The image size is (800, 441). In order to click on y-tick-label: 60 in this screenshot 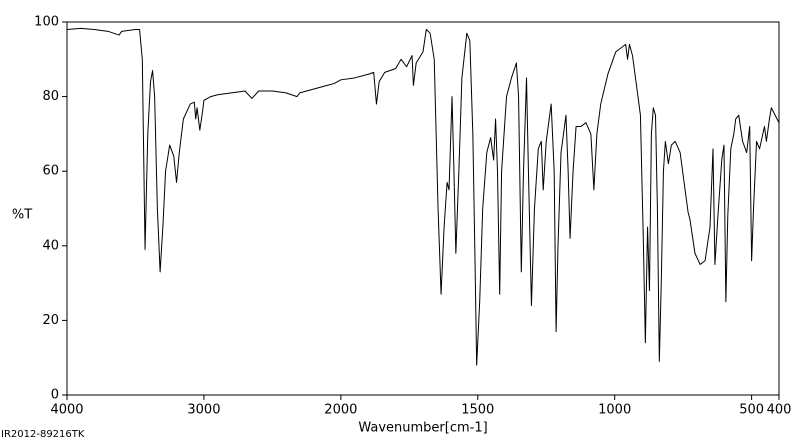, I will do `click(50, 171)`.